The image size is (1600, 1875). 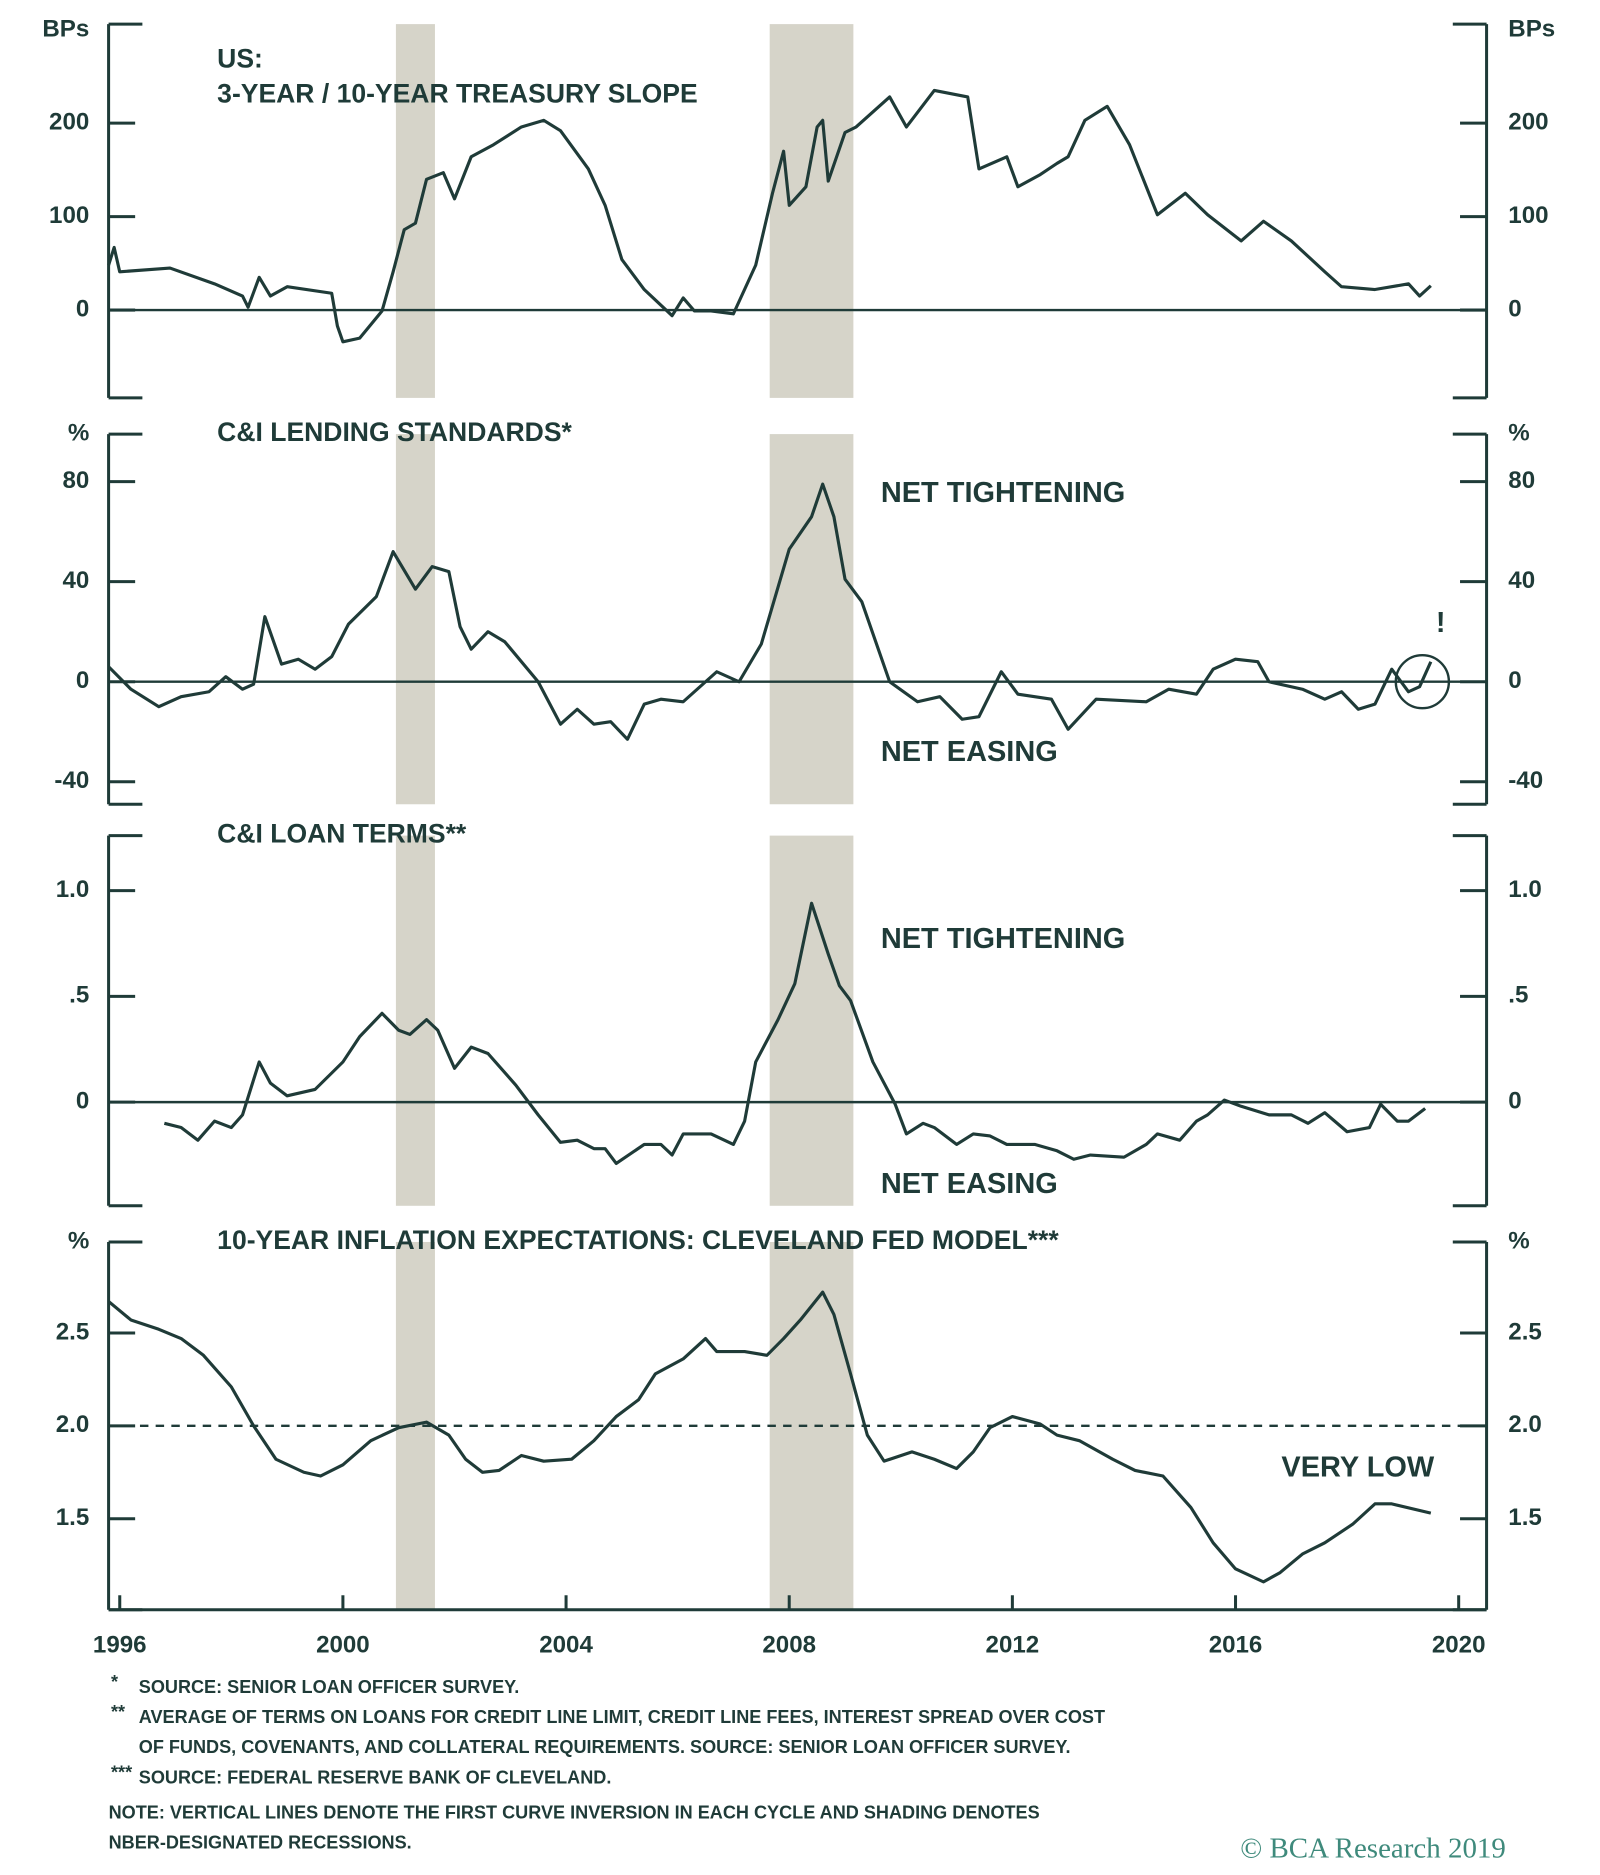 What do you see at coordinates (457, 93) in the screenshot?
I see `panel-title: 3-YEAR / 10-YEAR TREASURY SLOPE` at bounding box center [457, 93].